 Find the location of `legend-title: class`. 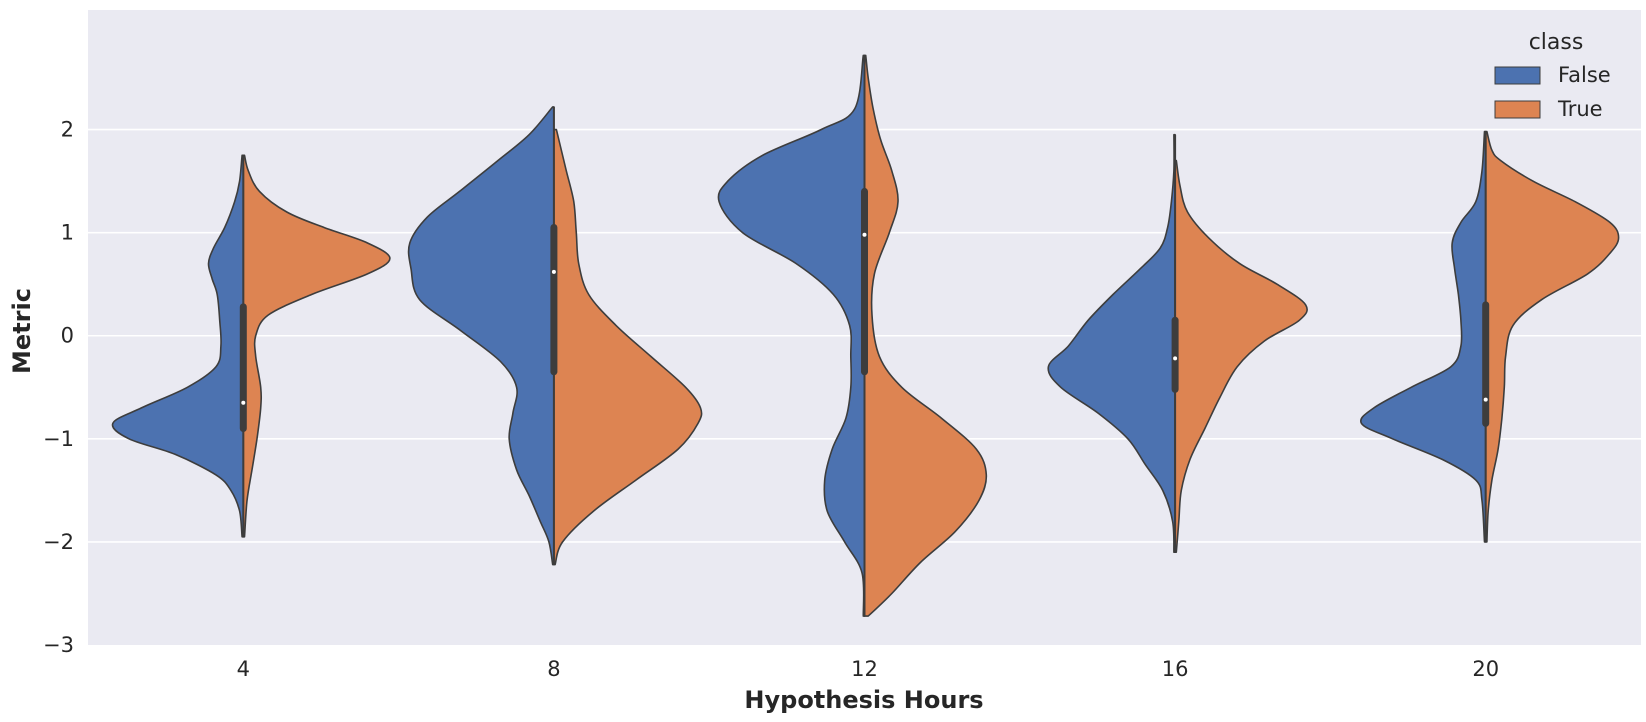

legend-title: class is located at coordinates (1556, 42).